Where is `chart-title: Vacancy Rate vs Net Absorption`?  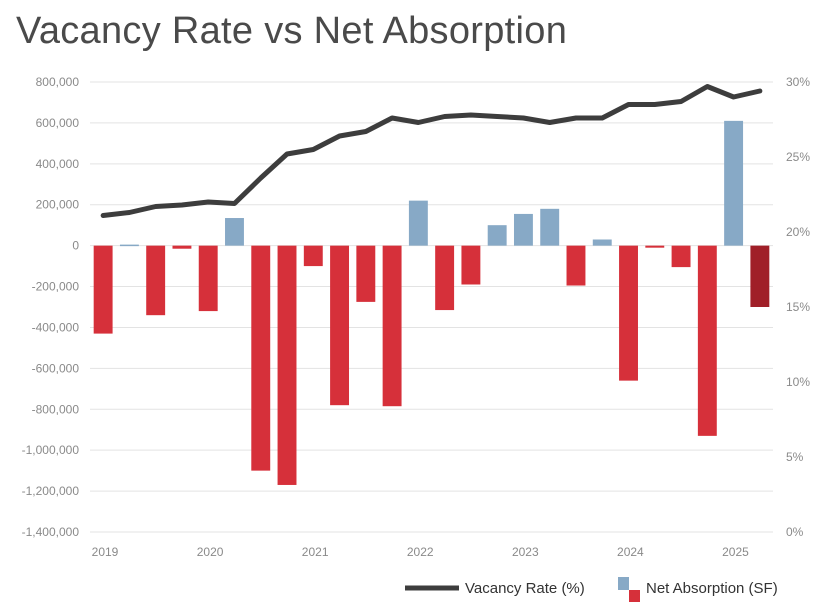 chart-title: Vacancy Rate vs Net Absorption is located at coordinates (292, 31).